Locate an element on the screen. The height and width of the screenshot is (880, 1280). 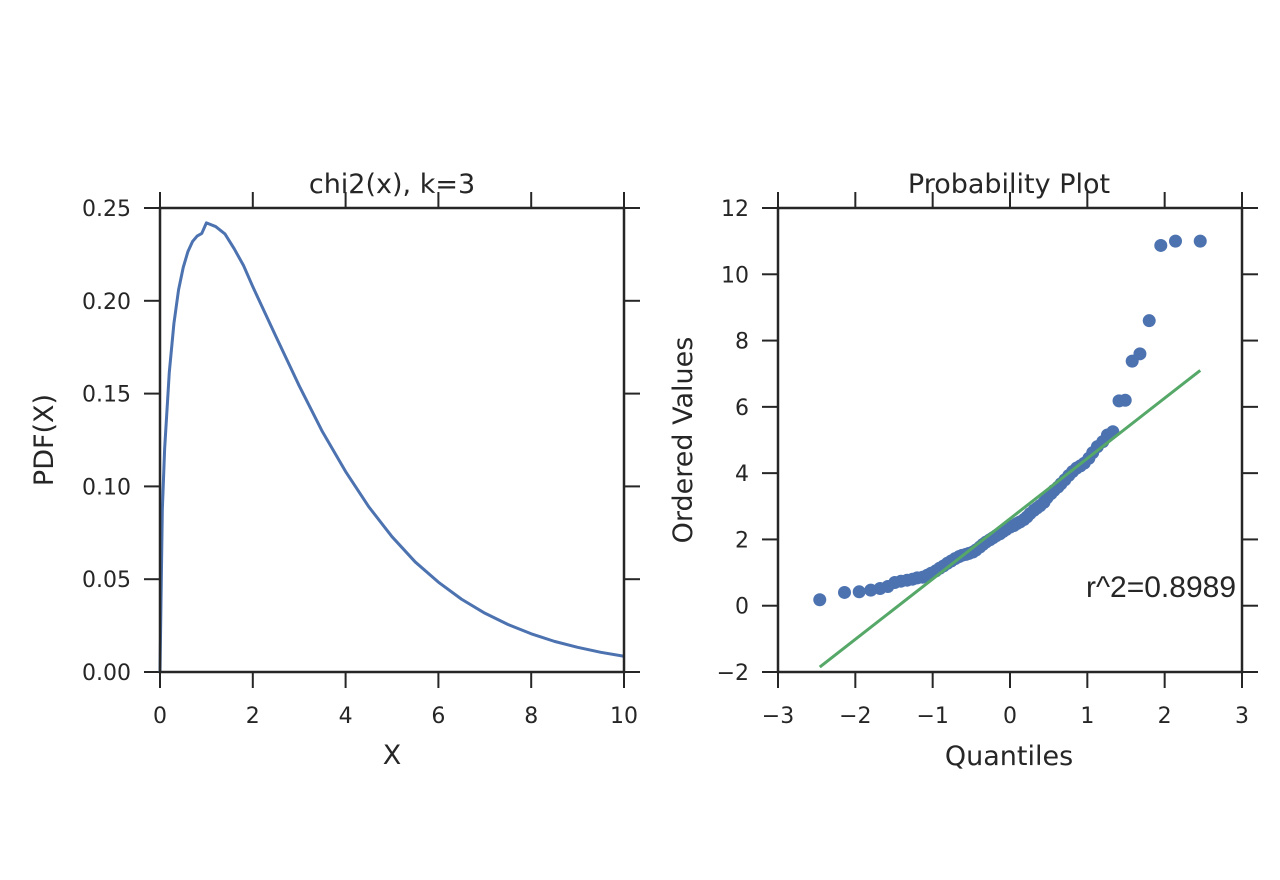
probability-plot-ytick-label: 0 is located at coordinates (742, 607).